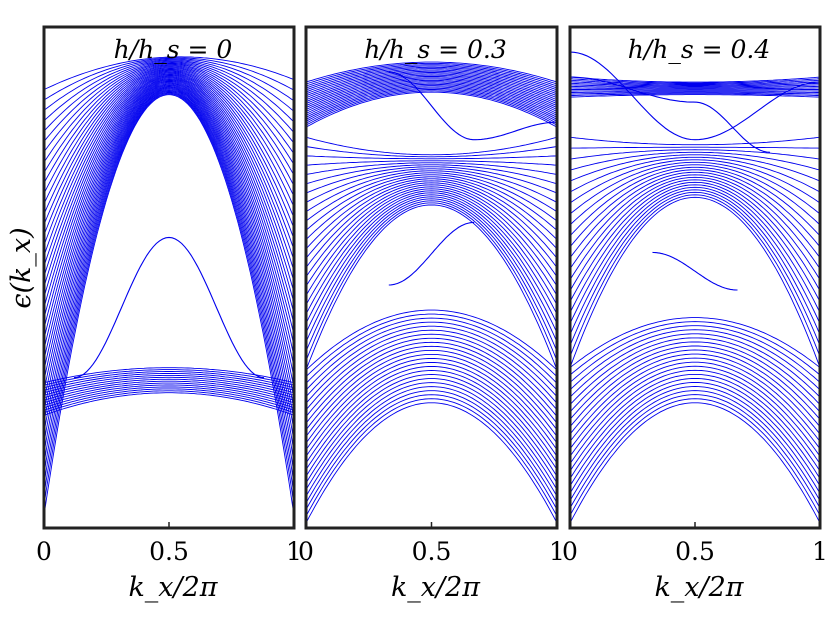 This screenshot has height=623, width=830. I want to click on panel-1-title: h/h_s = 0.3, so click(435, 49).